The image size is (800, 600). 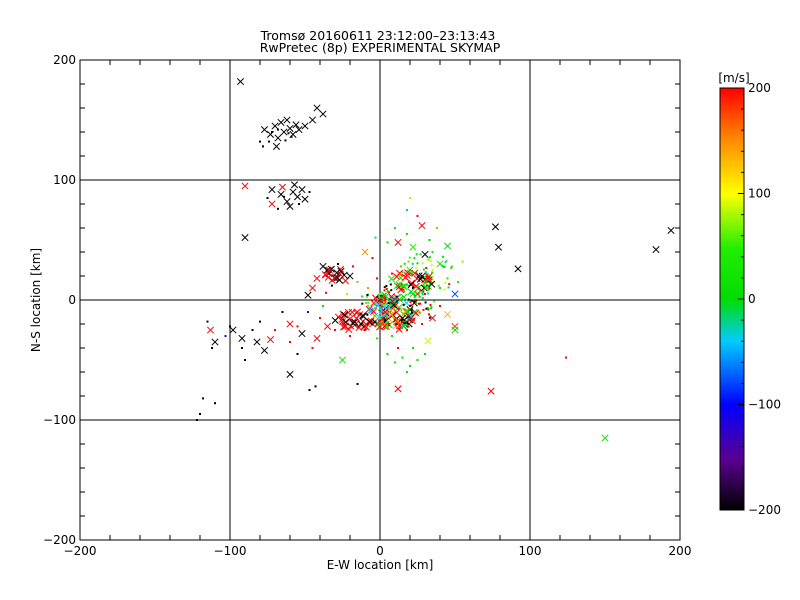 I want to click on chart-subtitle: RwPretec (8p) EXPERIMENTAL SKYMAP, so click(x=380, y=47).